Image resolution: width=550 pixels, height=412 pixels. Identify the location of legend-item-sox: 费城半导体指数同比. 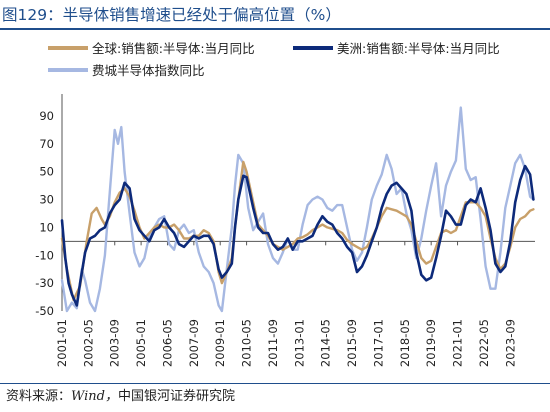
(126, 69).